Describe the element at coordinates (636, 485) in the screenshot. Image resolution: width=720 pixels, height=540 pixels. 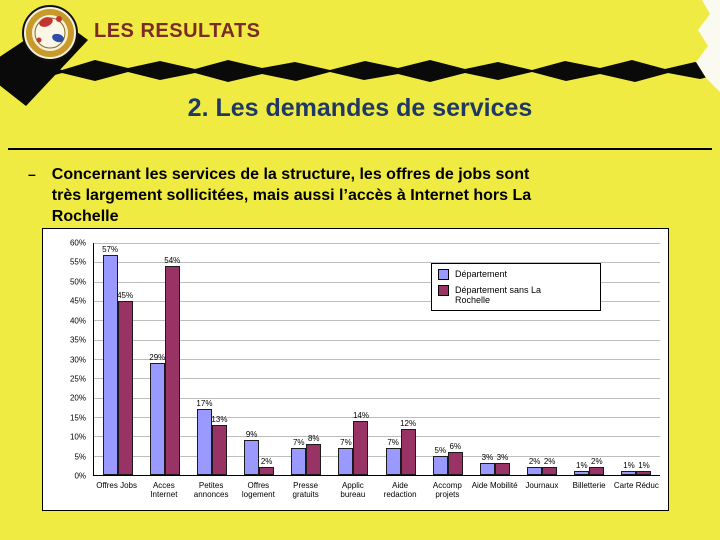
I see `x-tick-label: Carte Réduc` at that location.